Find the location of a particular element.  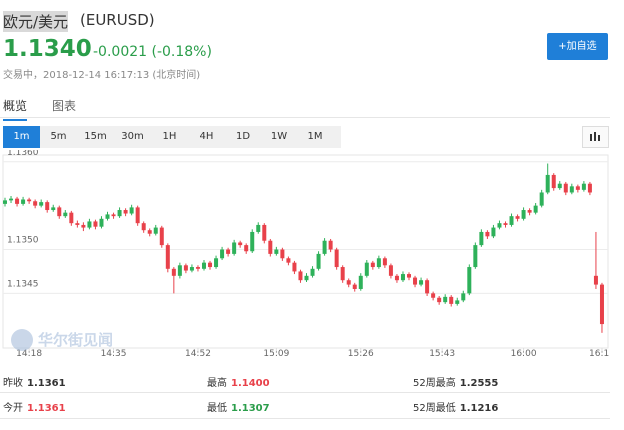

x-tick-label: 15:43 is located at coordinates (442, 354).